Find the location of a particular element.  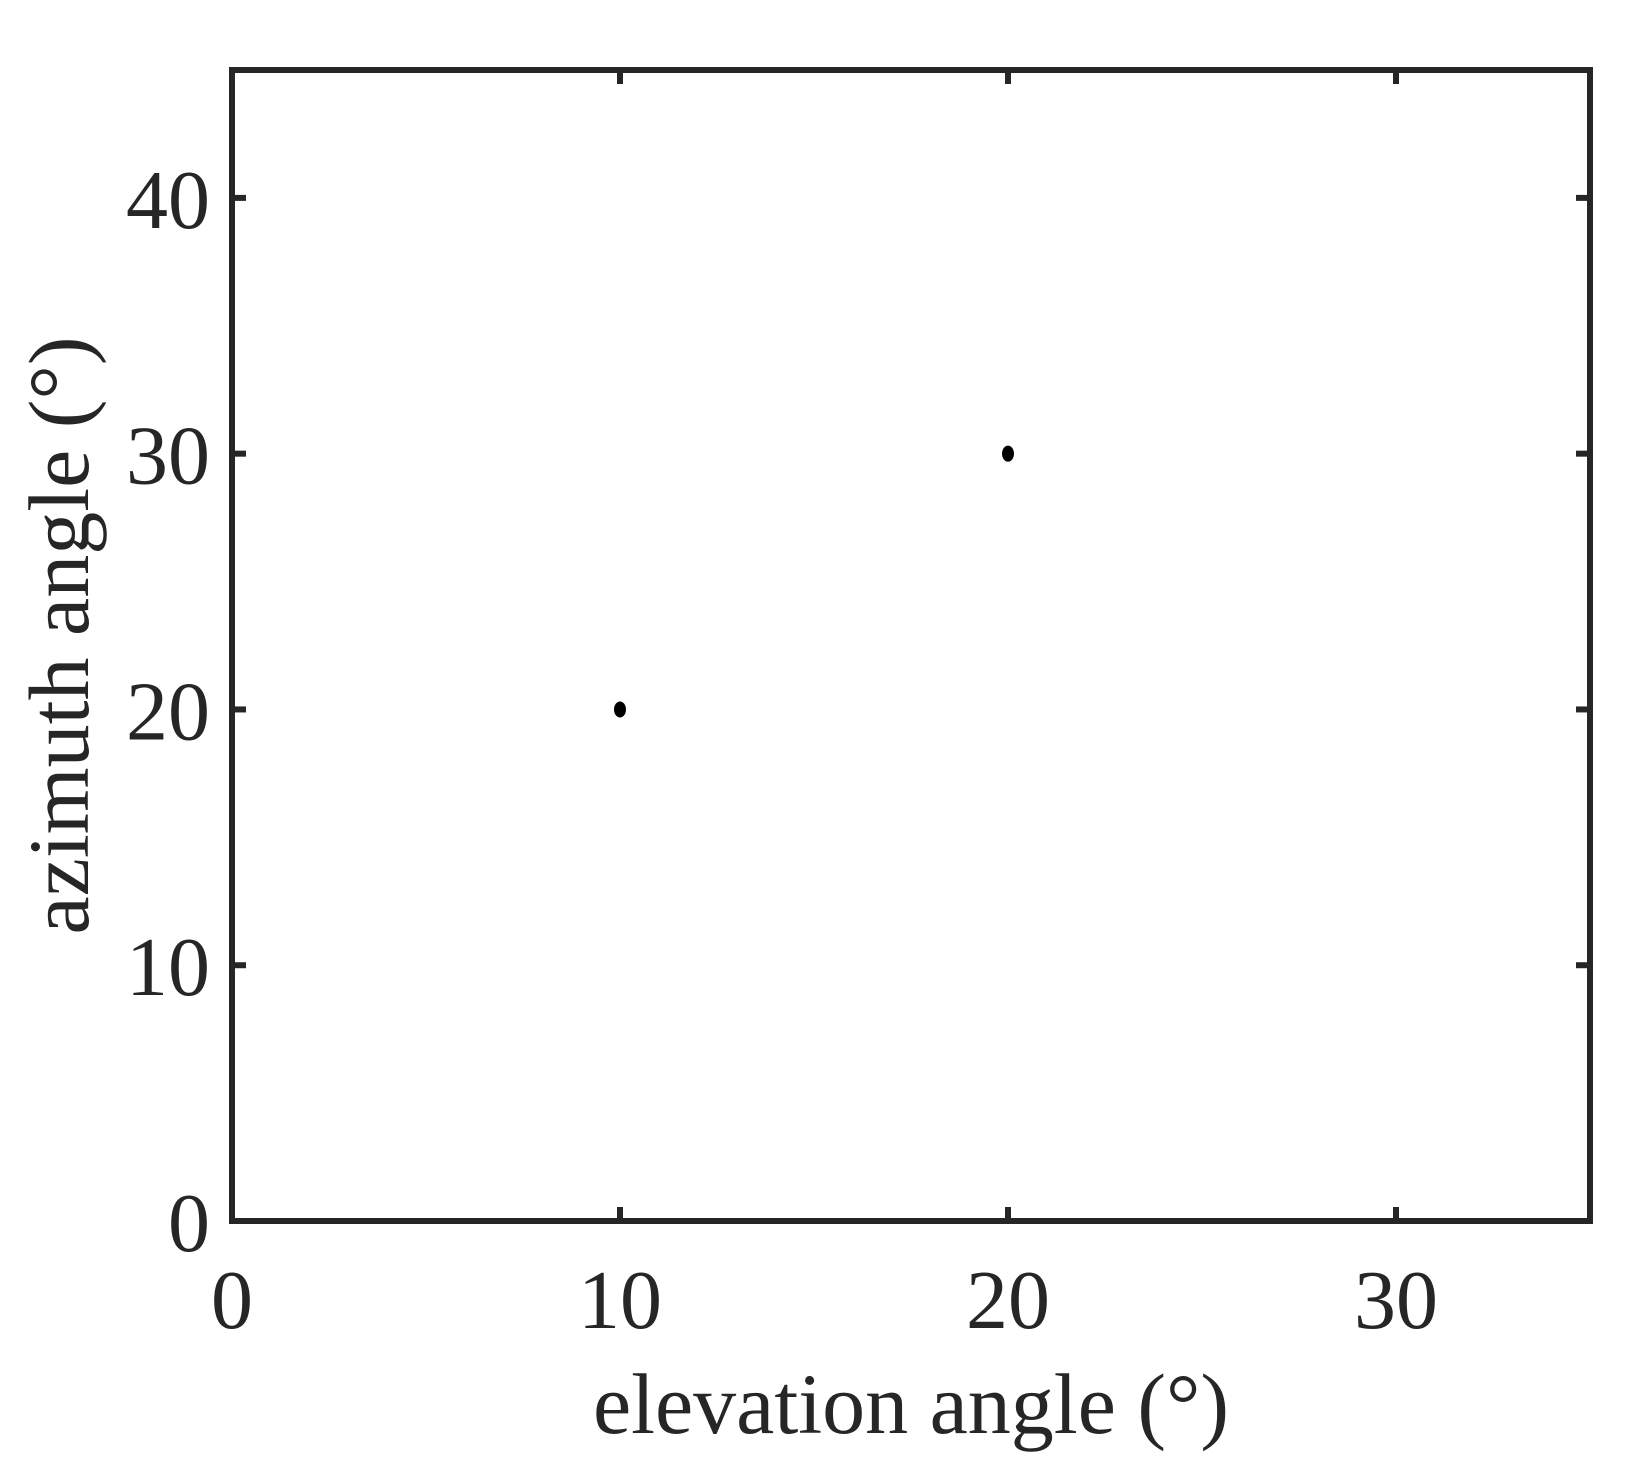

x-axis-tick-labels: 0 10 20 30 is located at coordinates (824, 1300).